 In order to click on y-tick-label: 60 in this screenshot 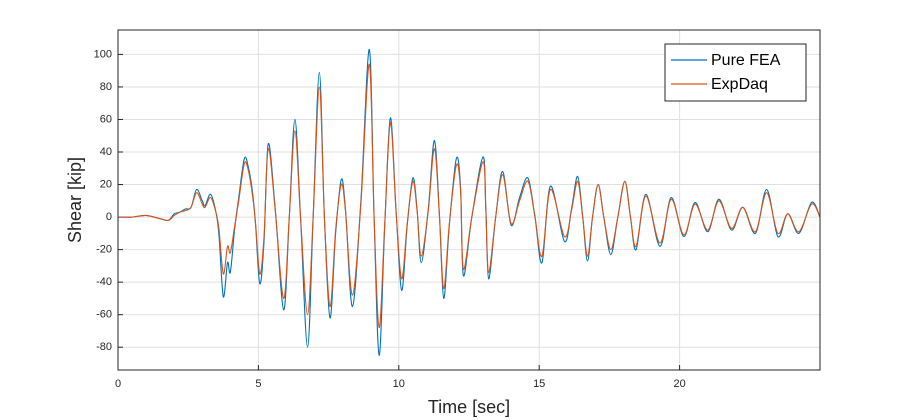, I will do `click(106, 119)`.